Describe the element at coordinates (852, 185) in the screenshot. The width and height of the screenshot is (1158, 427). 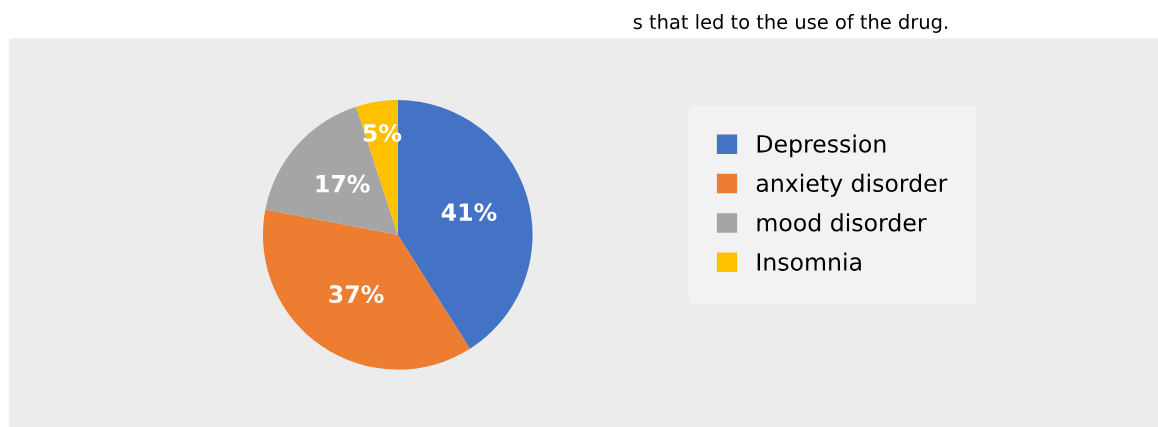
I see `legend-label: anxiety disorder` at that location.